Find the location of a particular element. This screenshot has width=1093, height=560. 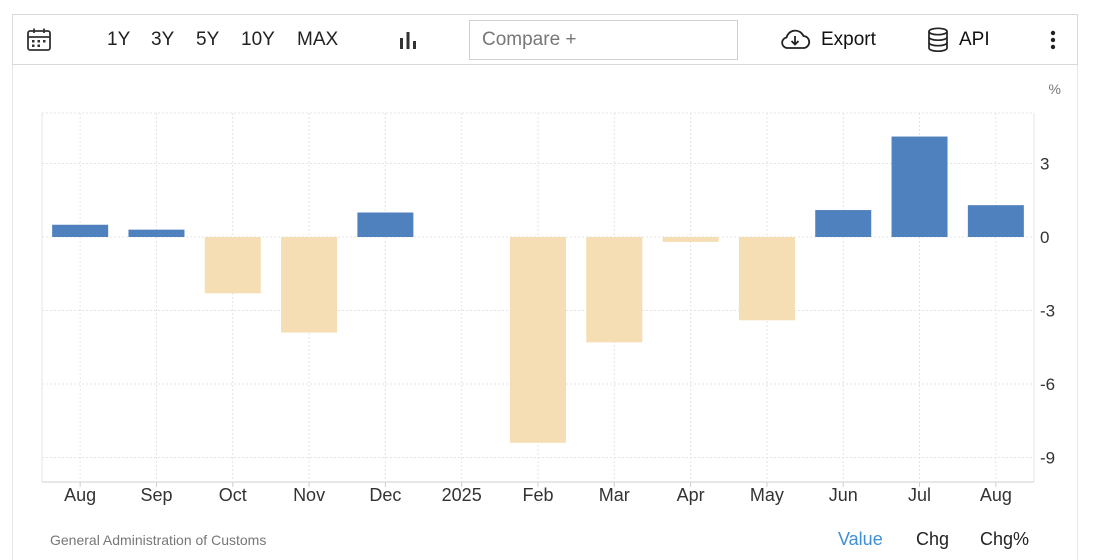

api-label: API is located at coordinates (974, 39).